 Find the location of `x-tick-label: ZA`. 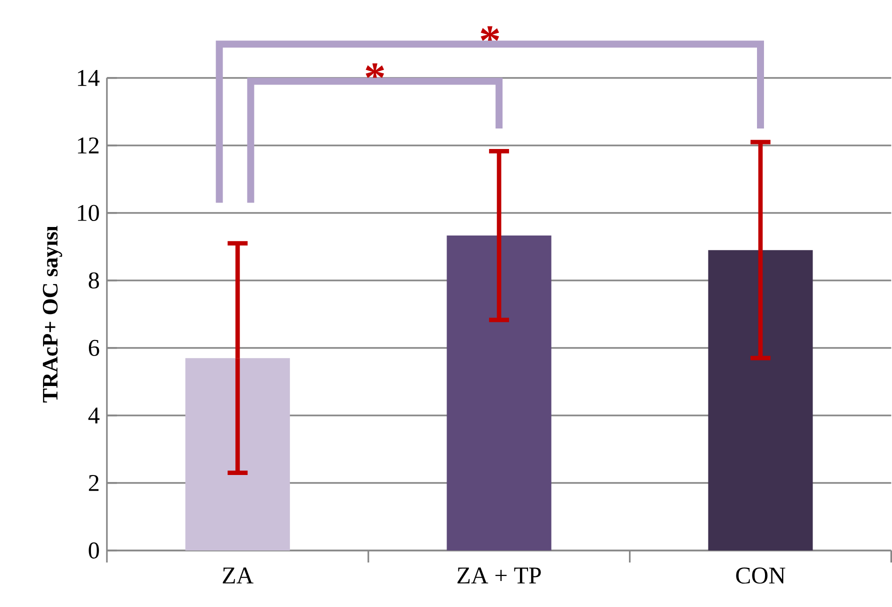

x-tick-label: ZA is located at coordinates (238, 575).